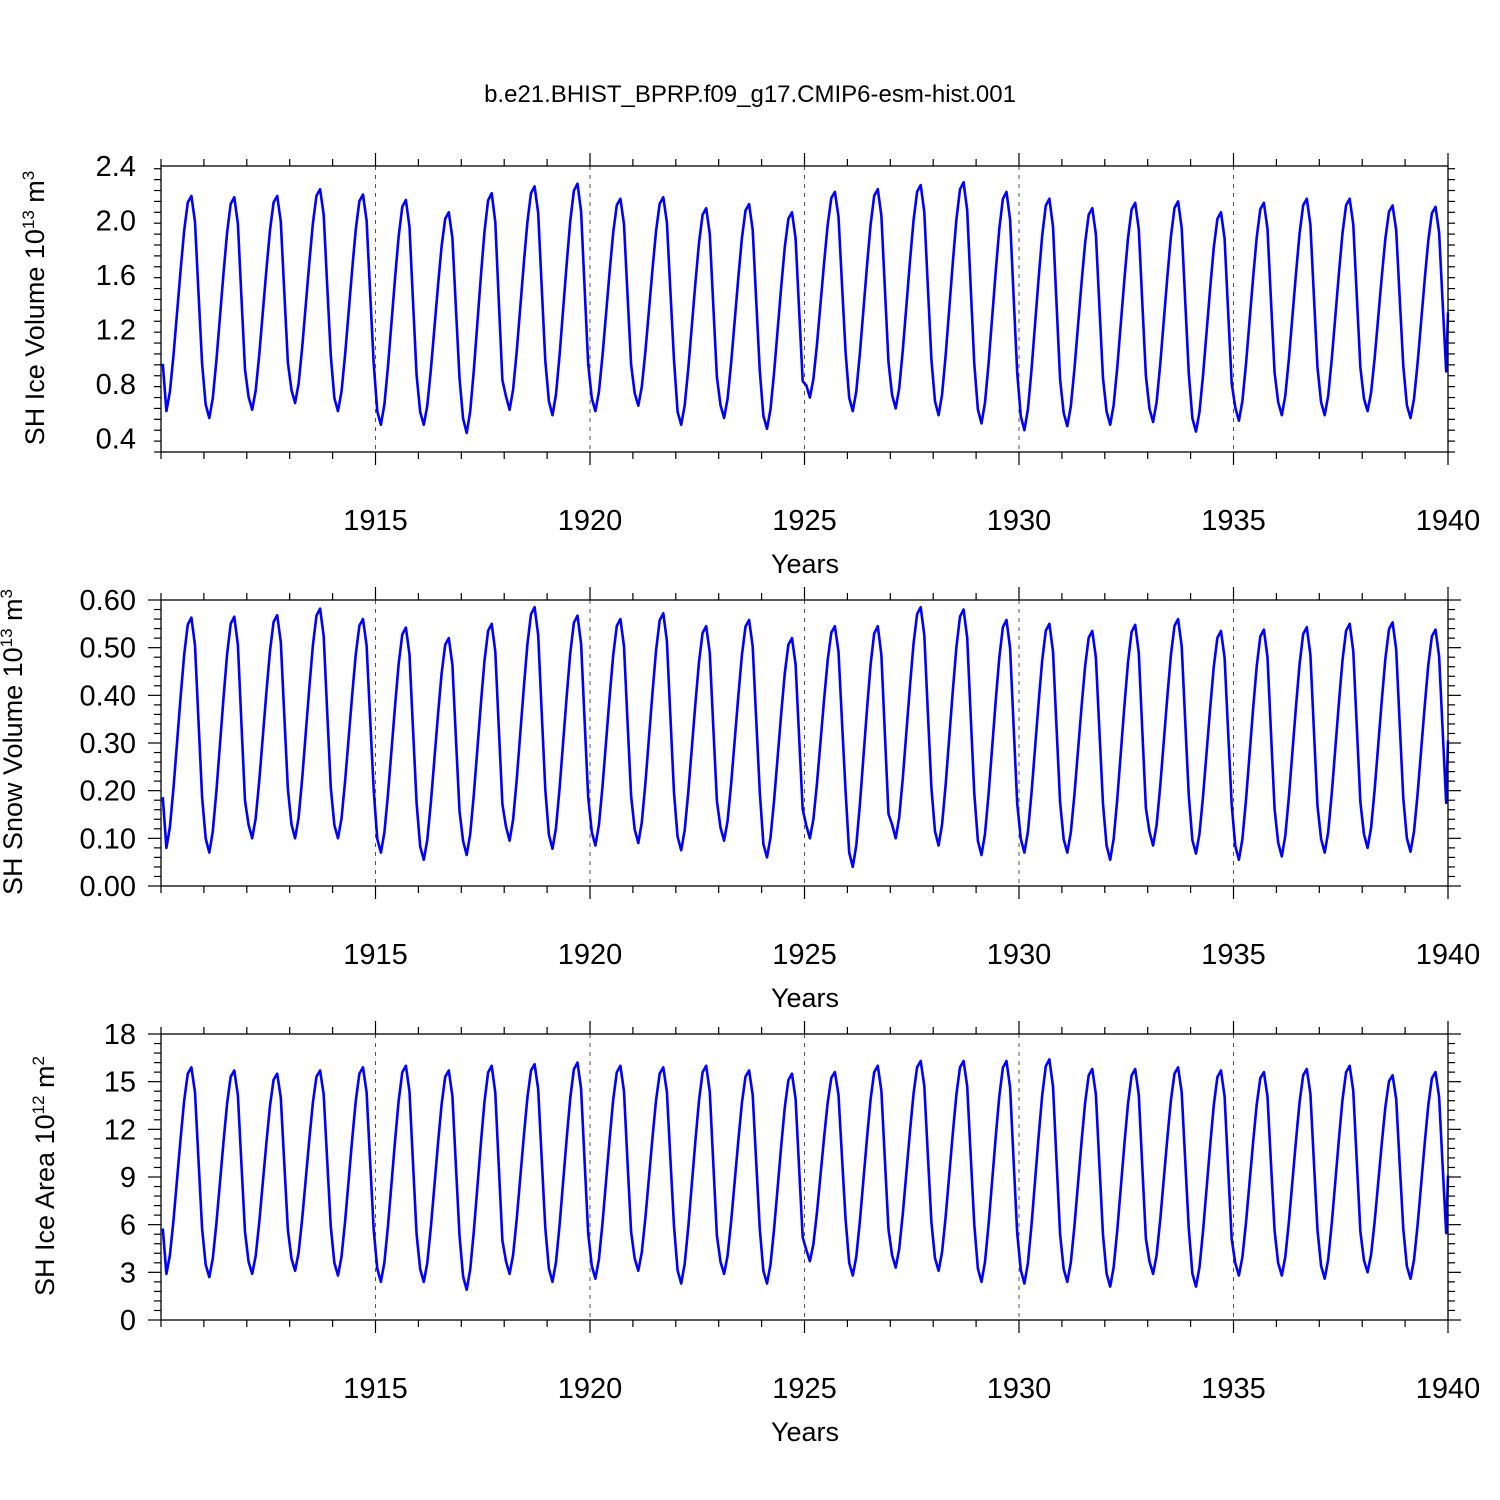  Describe the element at coordinates (44, 1176) in the screenshot. I see `y-axis-label: SH Ice Area 1012 m2` at that location.